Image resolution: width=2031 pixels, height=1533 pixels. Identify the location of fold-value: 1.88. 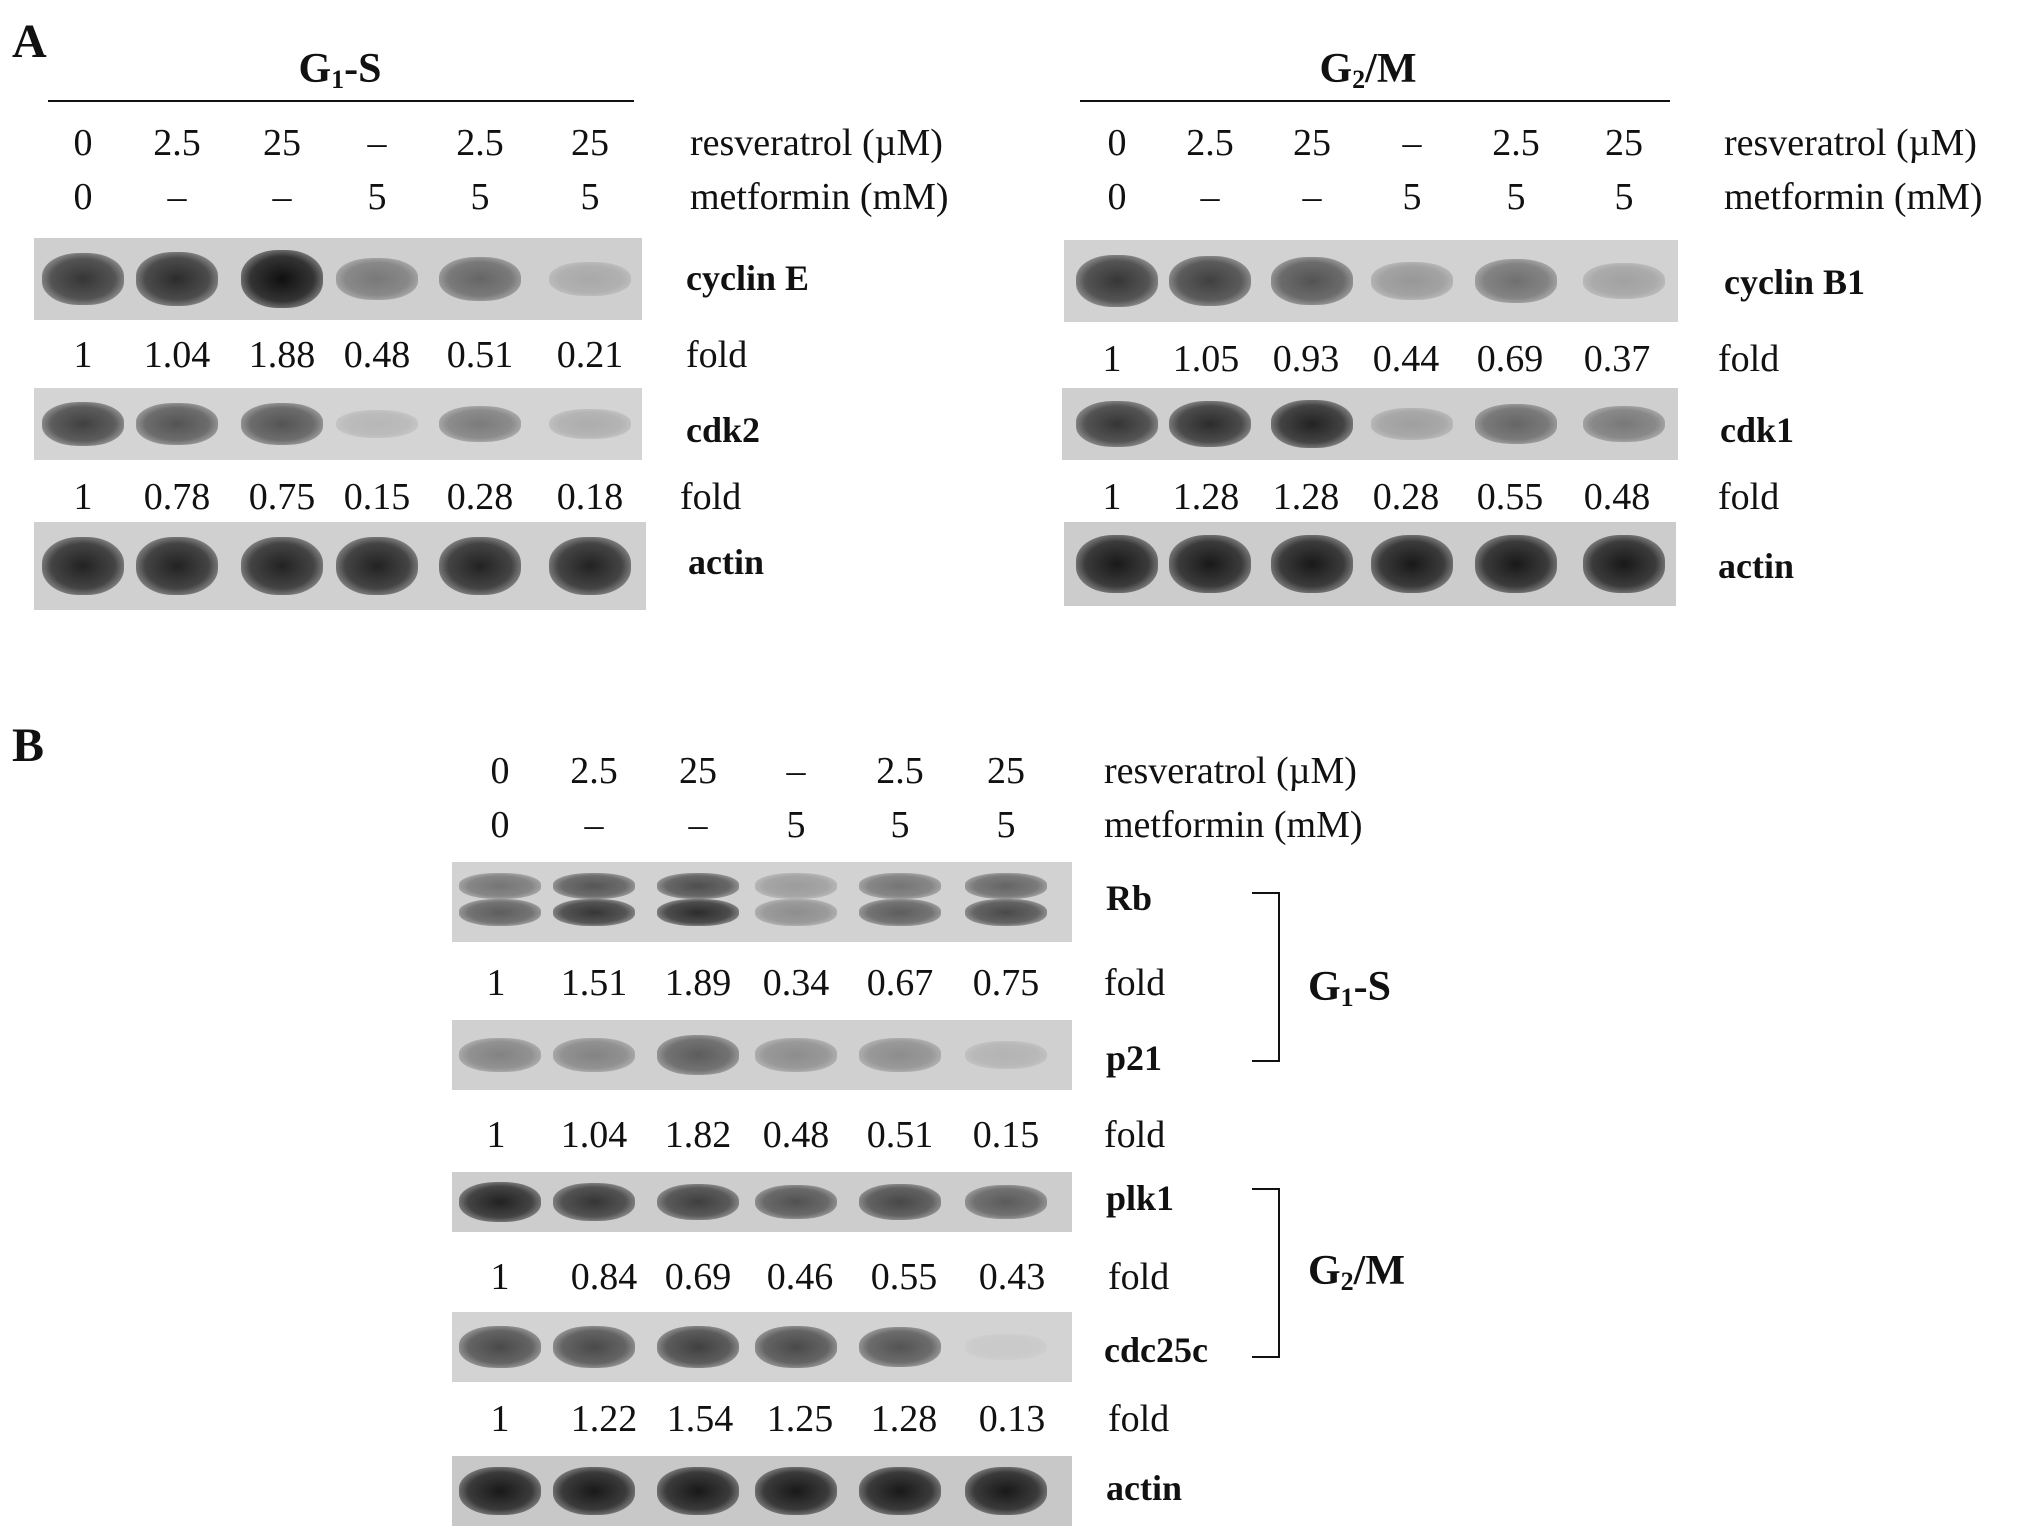
(282, 355).